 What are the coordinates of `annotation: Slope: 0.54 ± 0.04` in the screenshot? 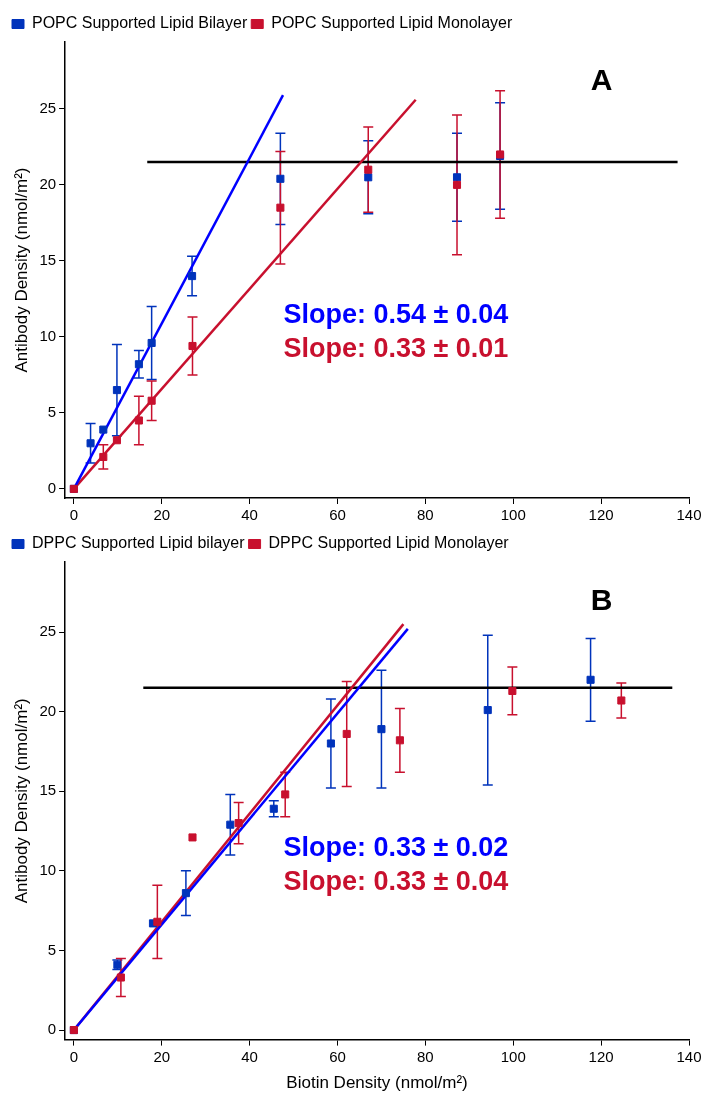 It's located at (396, 314).